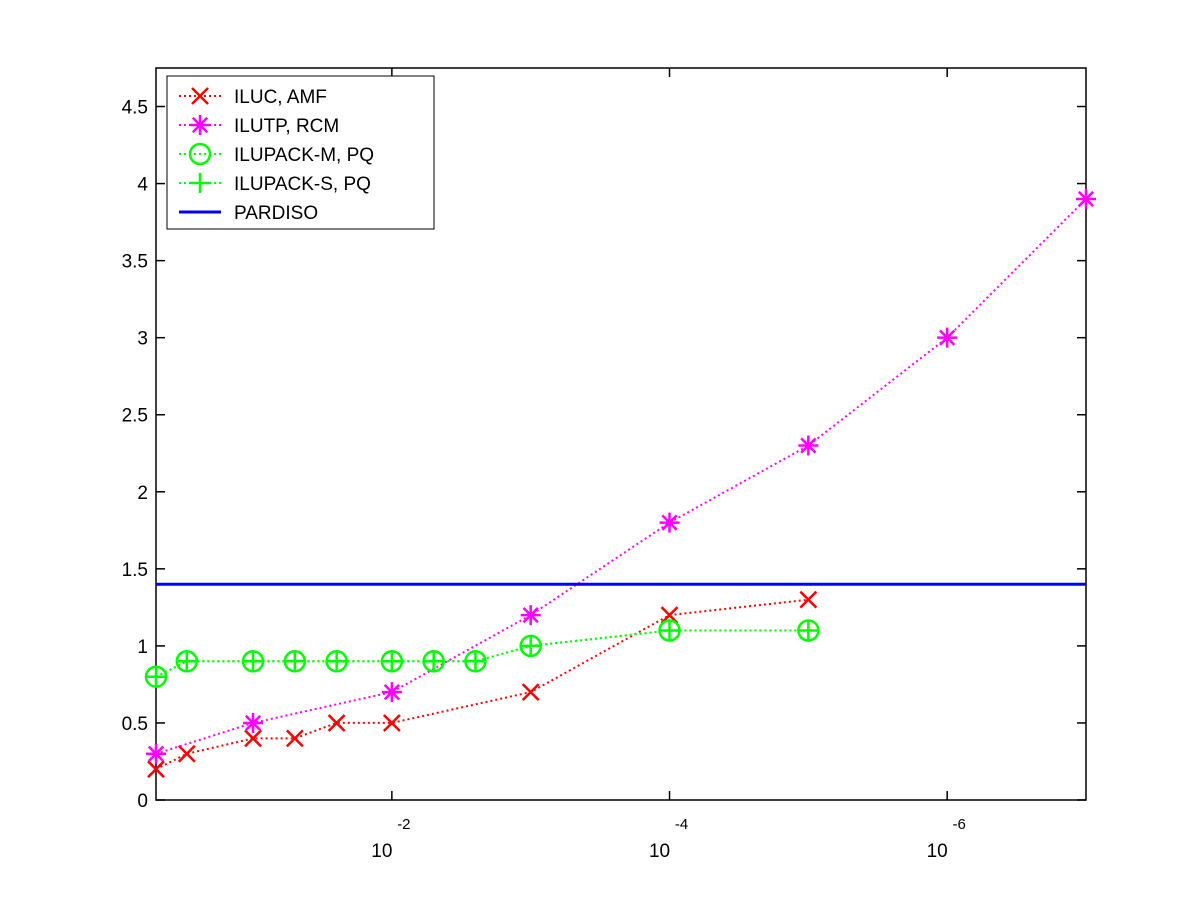  What do you see at coordinates (135, 724) in the screenshot?
I see `y-tick-label: 0.5` at bounding box center [135, 724].